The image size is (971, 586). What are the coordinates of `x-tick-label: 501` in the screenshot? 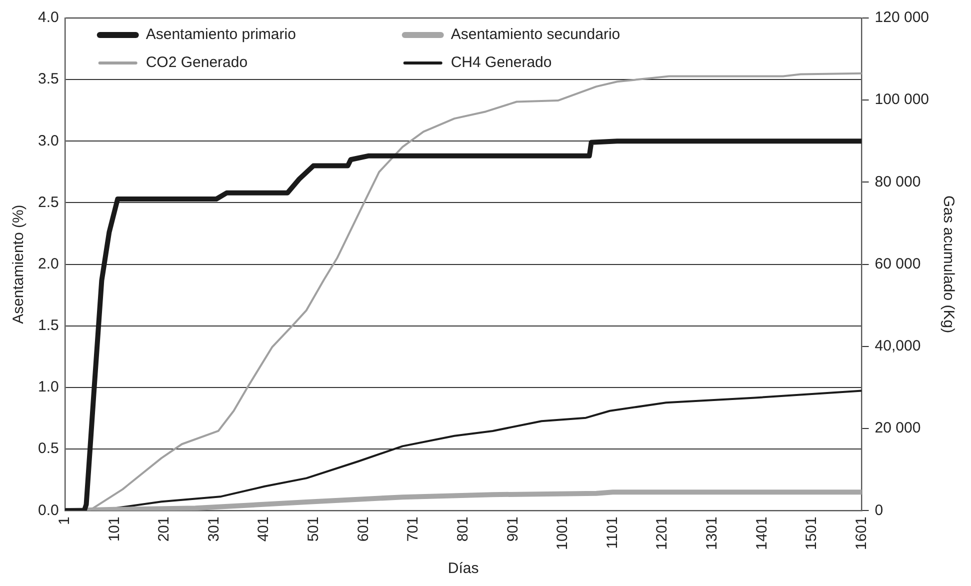 It's located at (313, 529).